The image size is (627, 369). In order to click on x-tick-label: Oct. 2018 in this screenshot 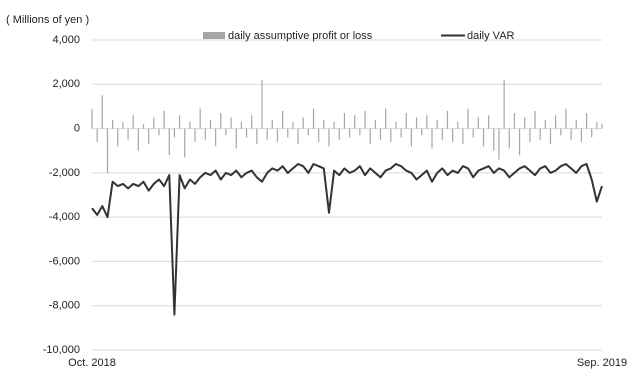, I will do `click(92, 363)`.